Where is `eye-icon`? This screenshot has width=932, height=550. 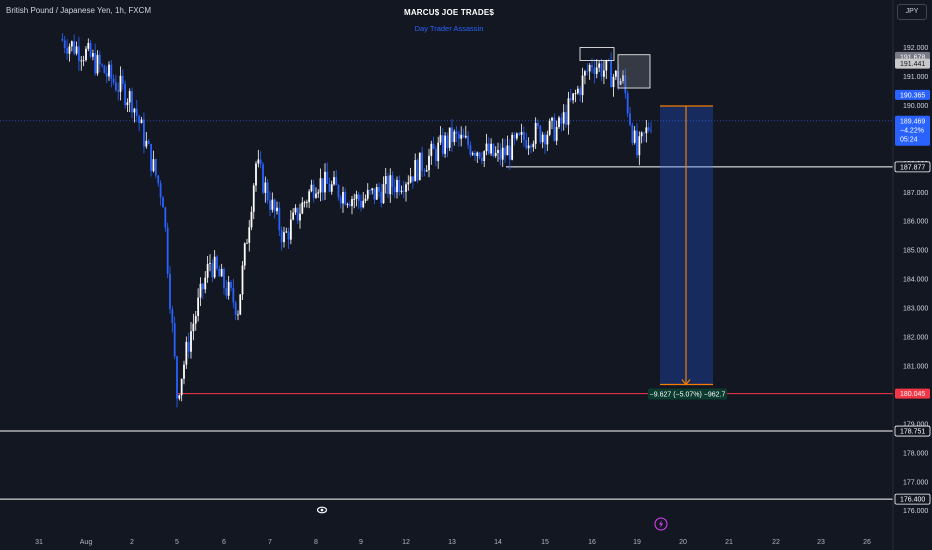
eye-icon is located at coordinates (322, 510).